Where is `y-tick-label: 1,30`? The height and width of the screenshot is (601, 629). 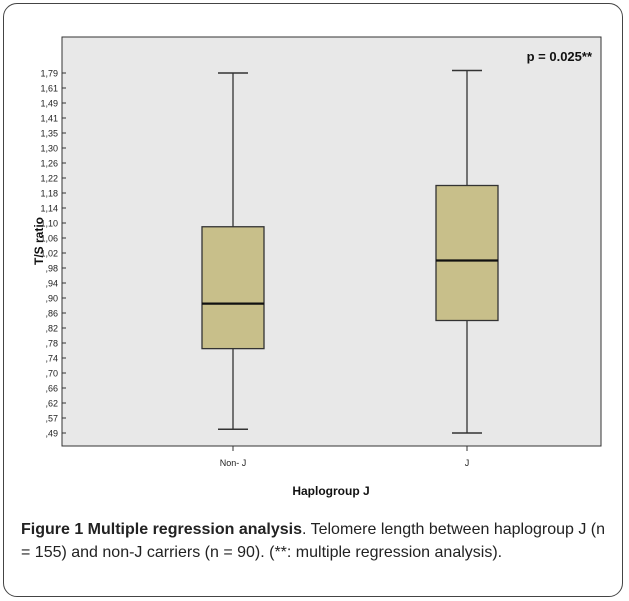 y-tick-label: 1,30 is located at coordinates (49, 149).